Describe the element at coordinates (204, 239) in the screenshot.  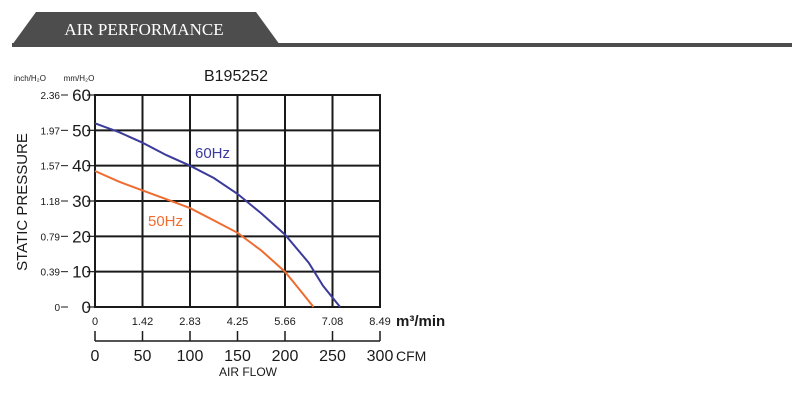
I see `series-line-50hz` at that location.